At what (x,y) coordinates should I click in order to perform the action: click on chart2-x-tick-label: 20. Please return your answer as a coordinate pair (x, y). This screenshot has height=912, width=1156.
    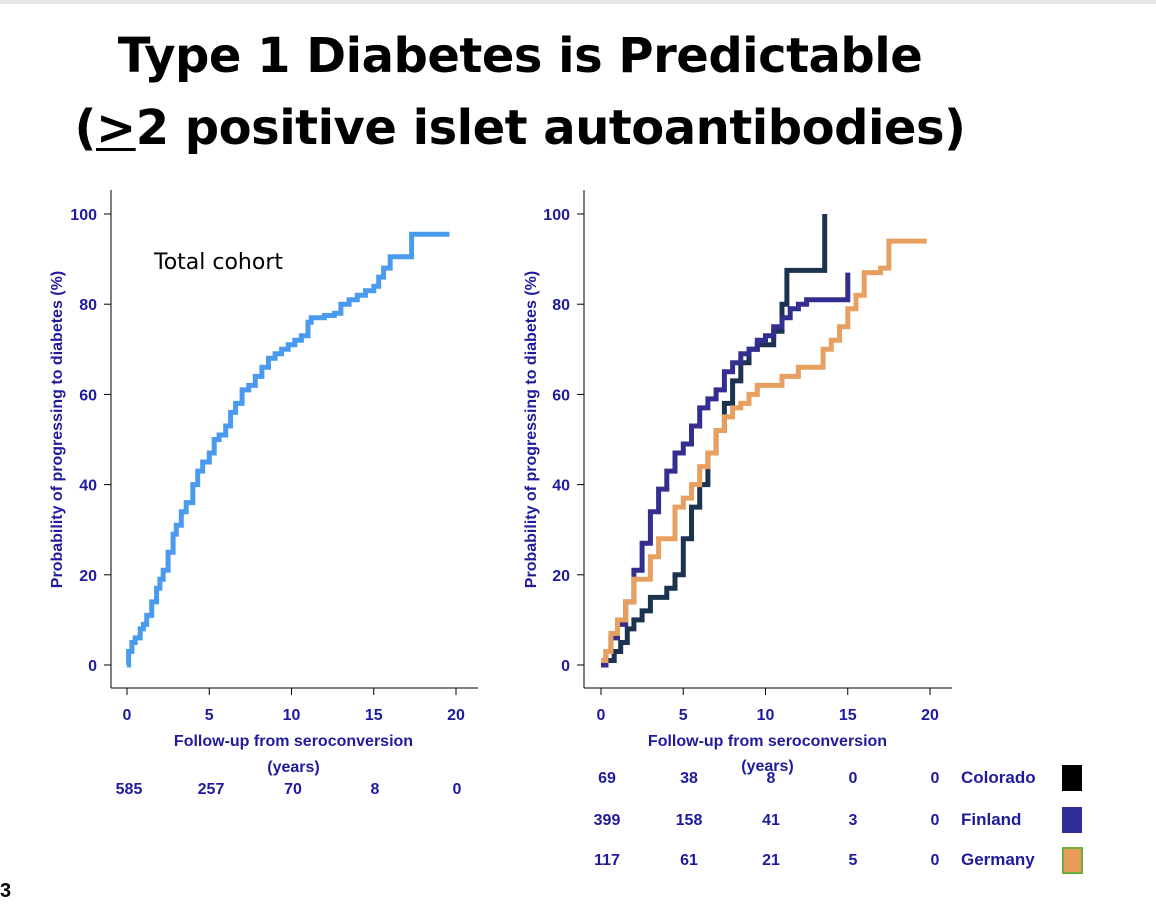
    Looking at the image, I should click on (930, 715).